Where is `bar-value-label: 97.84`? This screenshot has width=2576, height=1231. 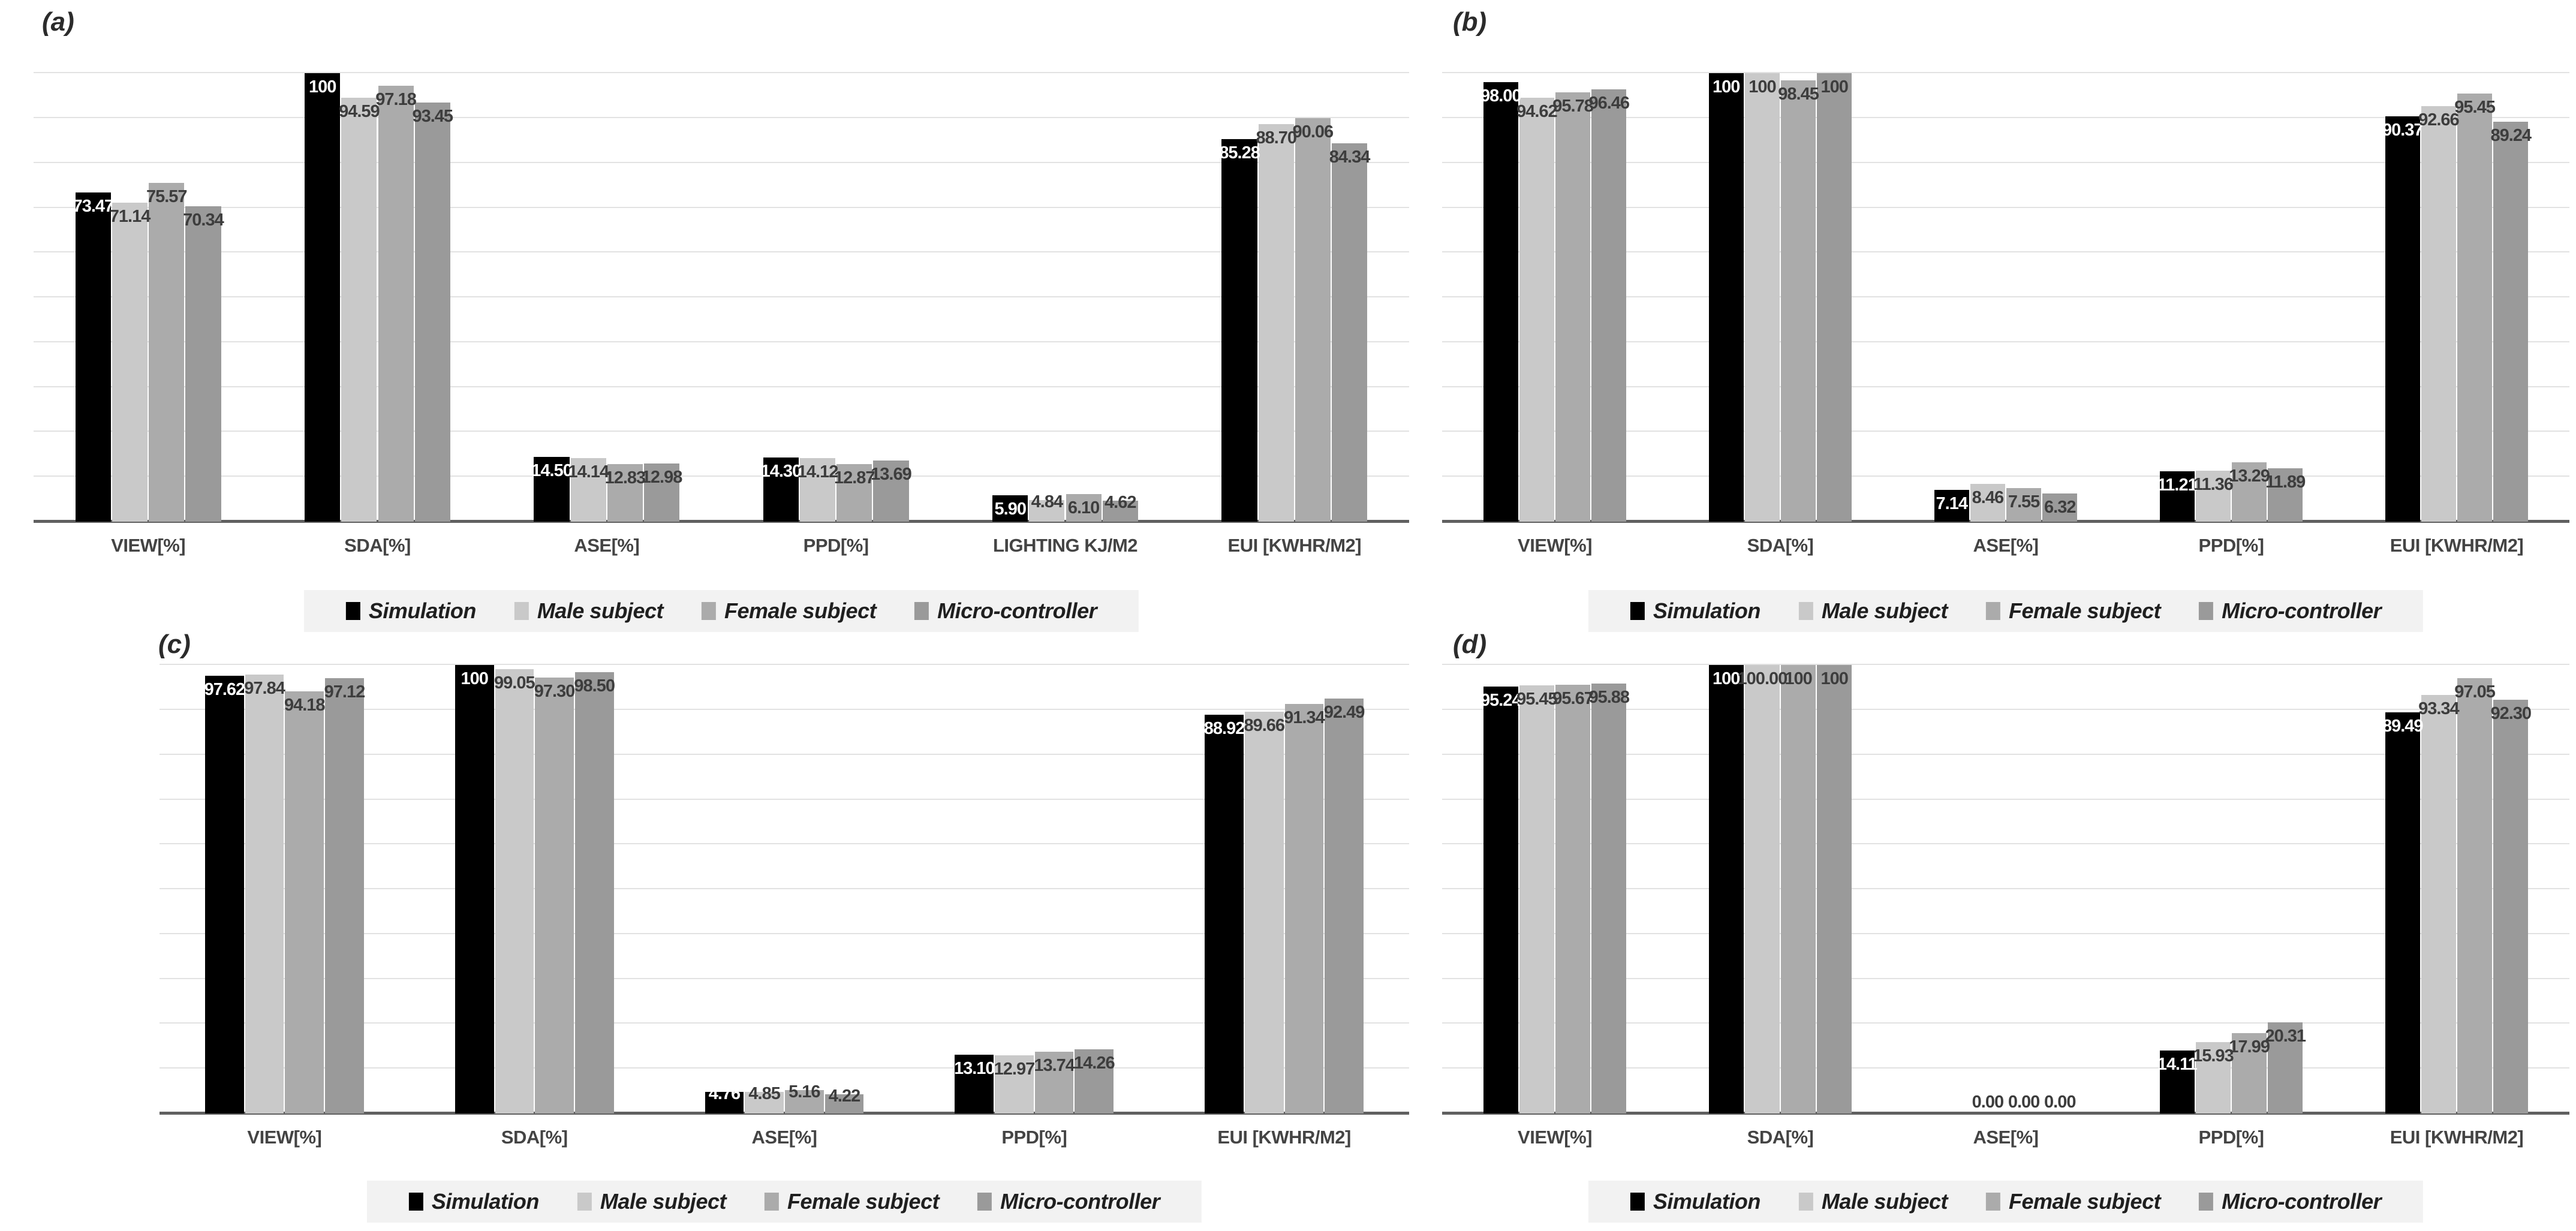
bar-value-label: 97.84 is located at coordinates (264, 689).